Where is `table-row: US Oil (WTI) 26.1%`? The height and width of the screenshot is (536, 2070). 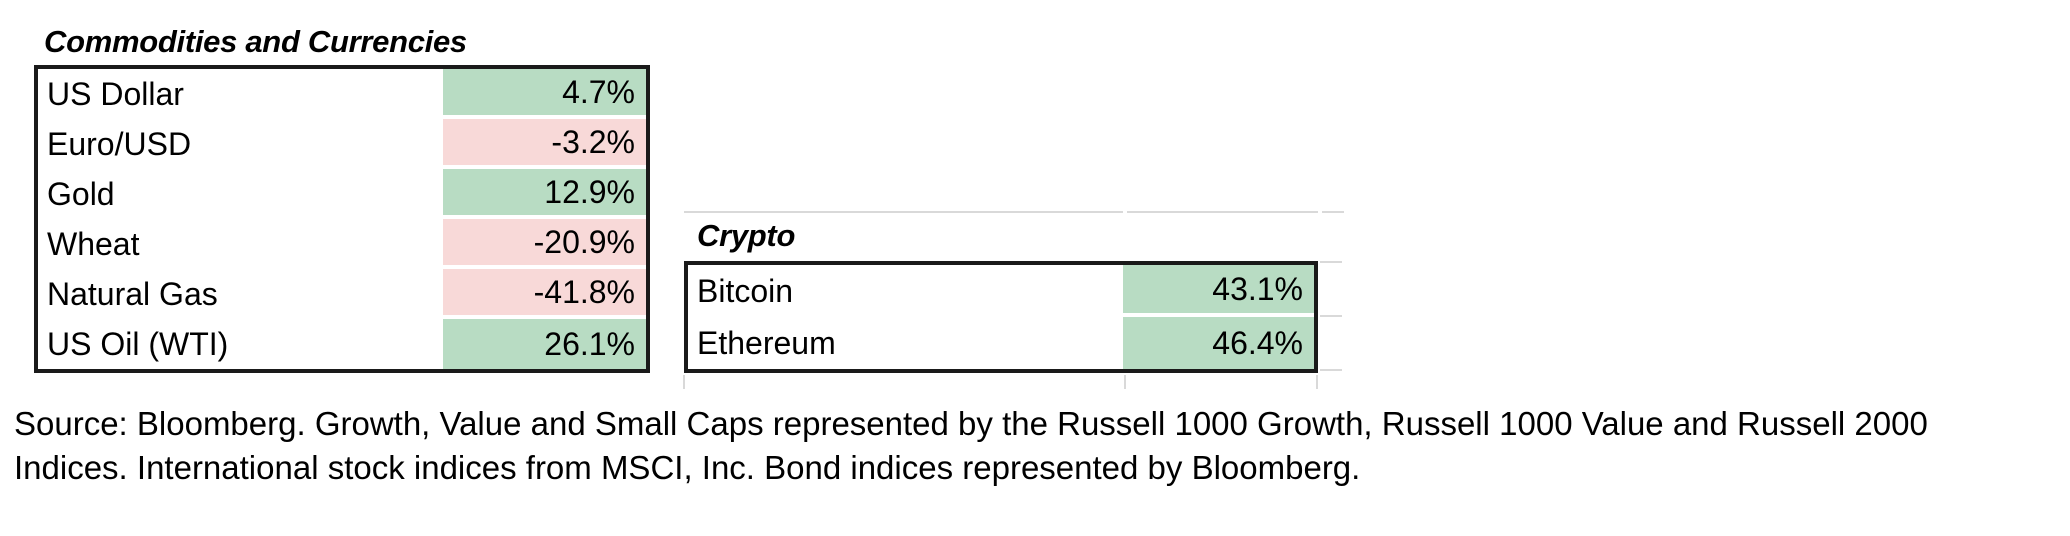 table-row: US Oil (WTI) 26.1% is located at coordinates (342, 344).